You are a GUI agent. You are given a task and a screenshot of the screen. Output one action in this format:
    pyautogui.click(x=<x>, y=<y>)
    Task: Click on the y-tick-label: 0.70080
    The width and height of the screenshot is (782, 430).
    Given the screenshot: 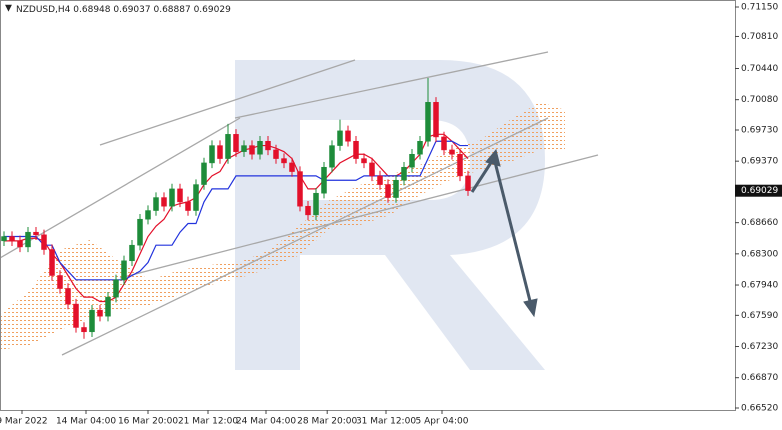 What is the action you would take?
    pyautogui.click(x=759, y=100)
    